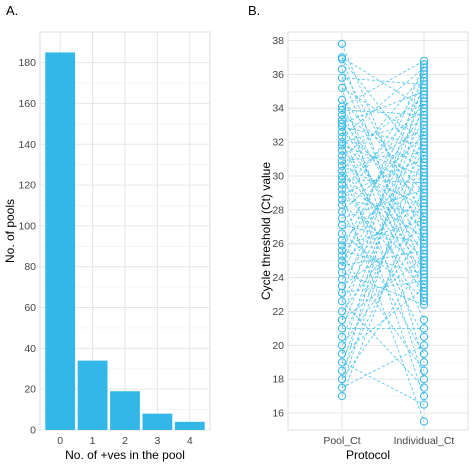 This screenshot has width=474, height=467. What do you see at coordinates (278, 41) in the screenshot?
I see `y-tick-label: 38` at bounding box center [278, 41].